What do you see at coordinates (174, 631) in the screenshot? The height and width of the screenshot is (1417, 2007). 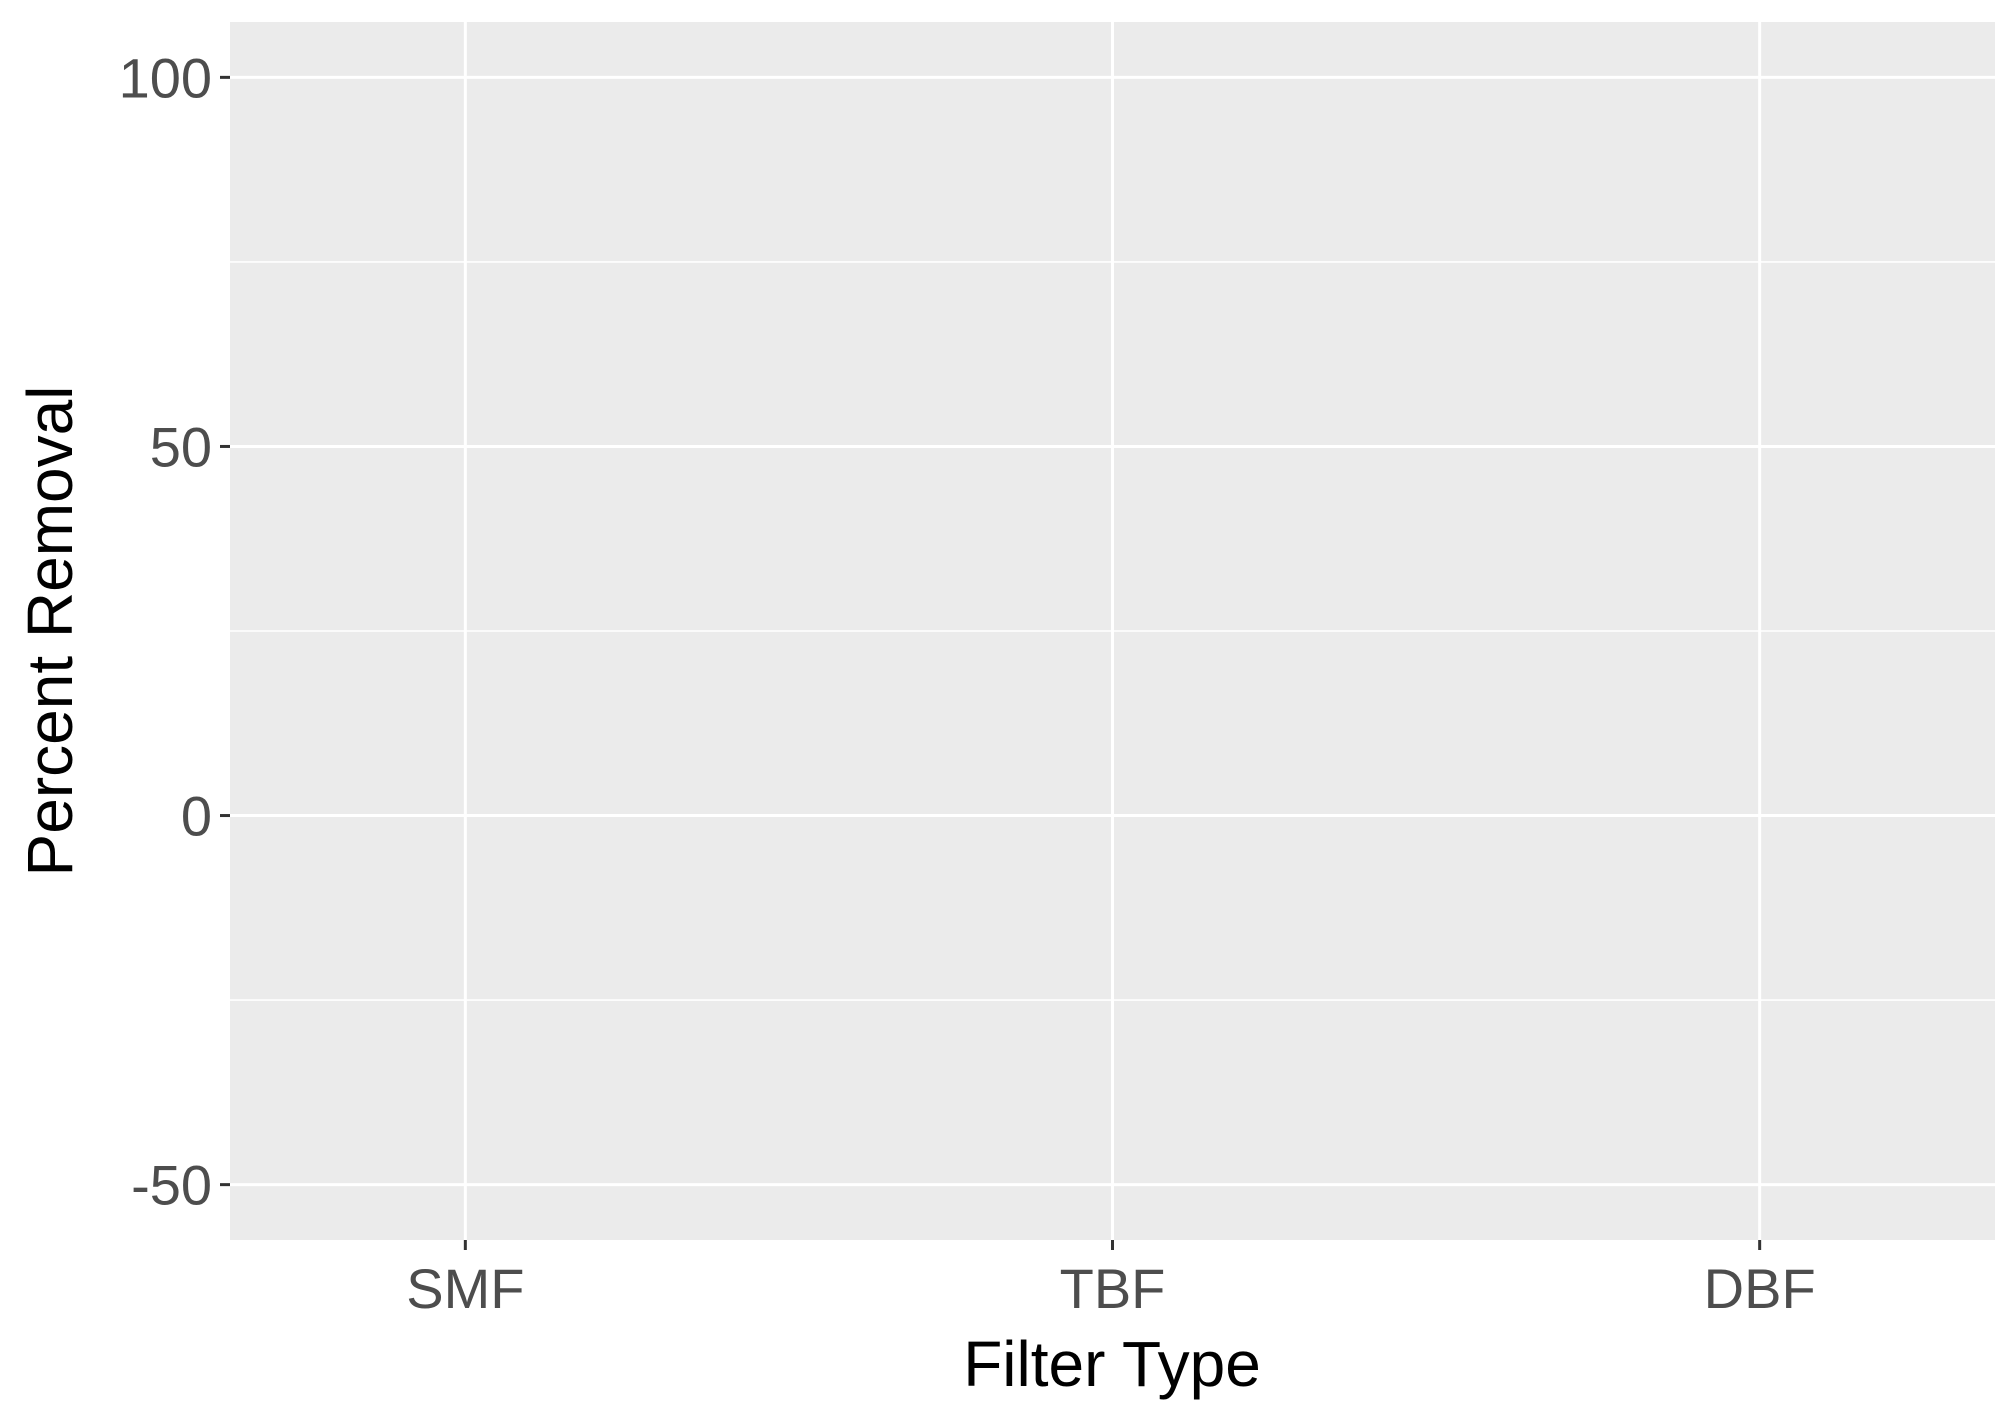 I see `y-axis: -50 0 50 100` at bounding box center [174, 631].